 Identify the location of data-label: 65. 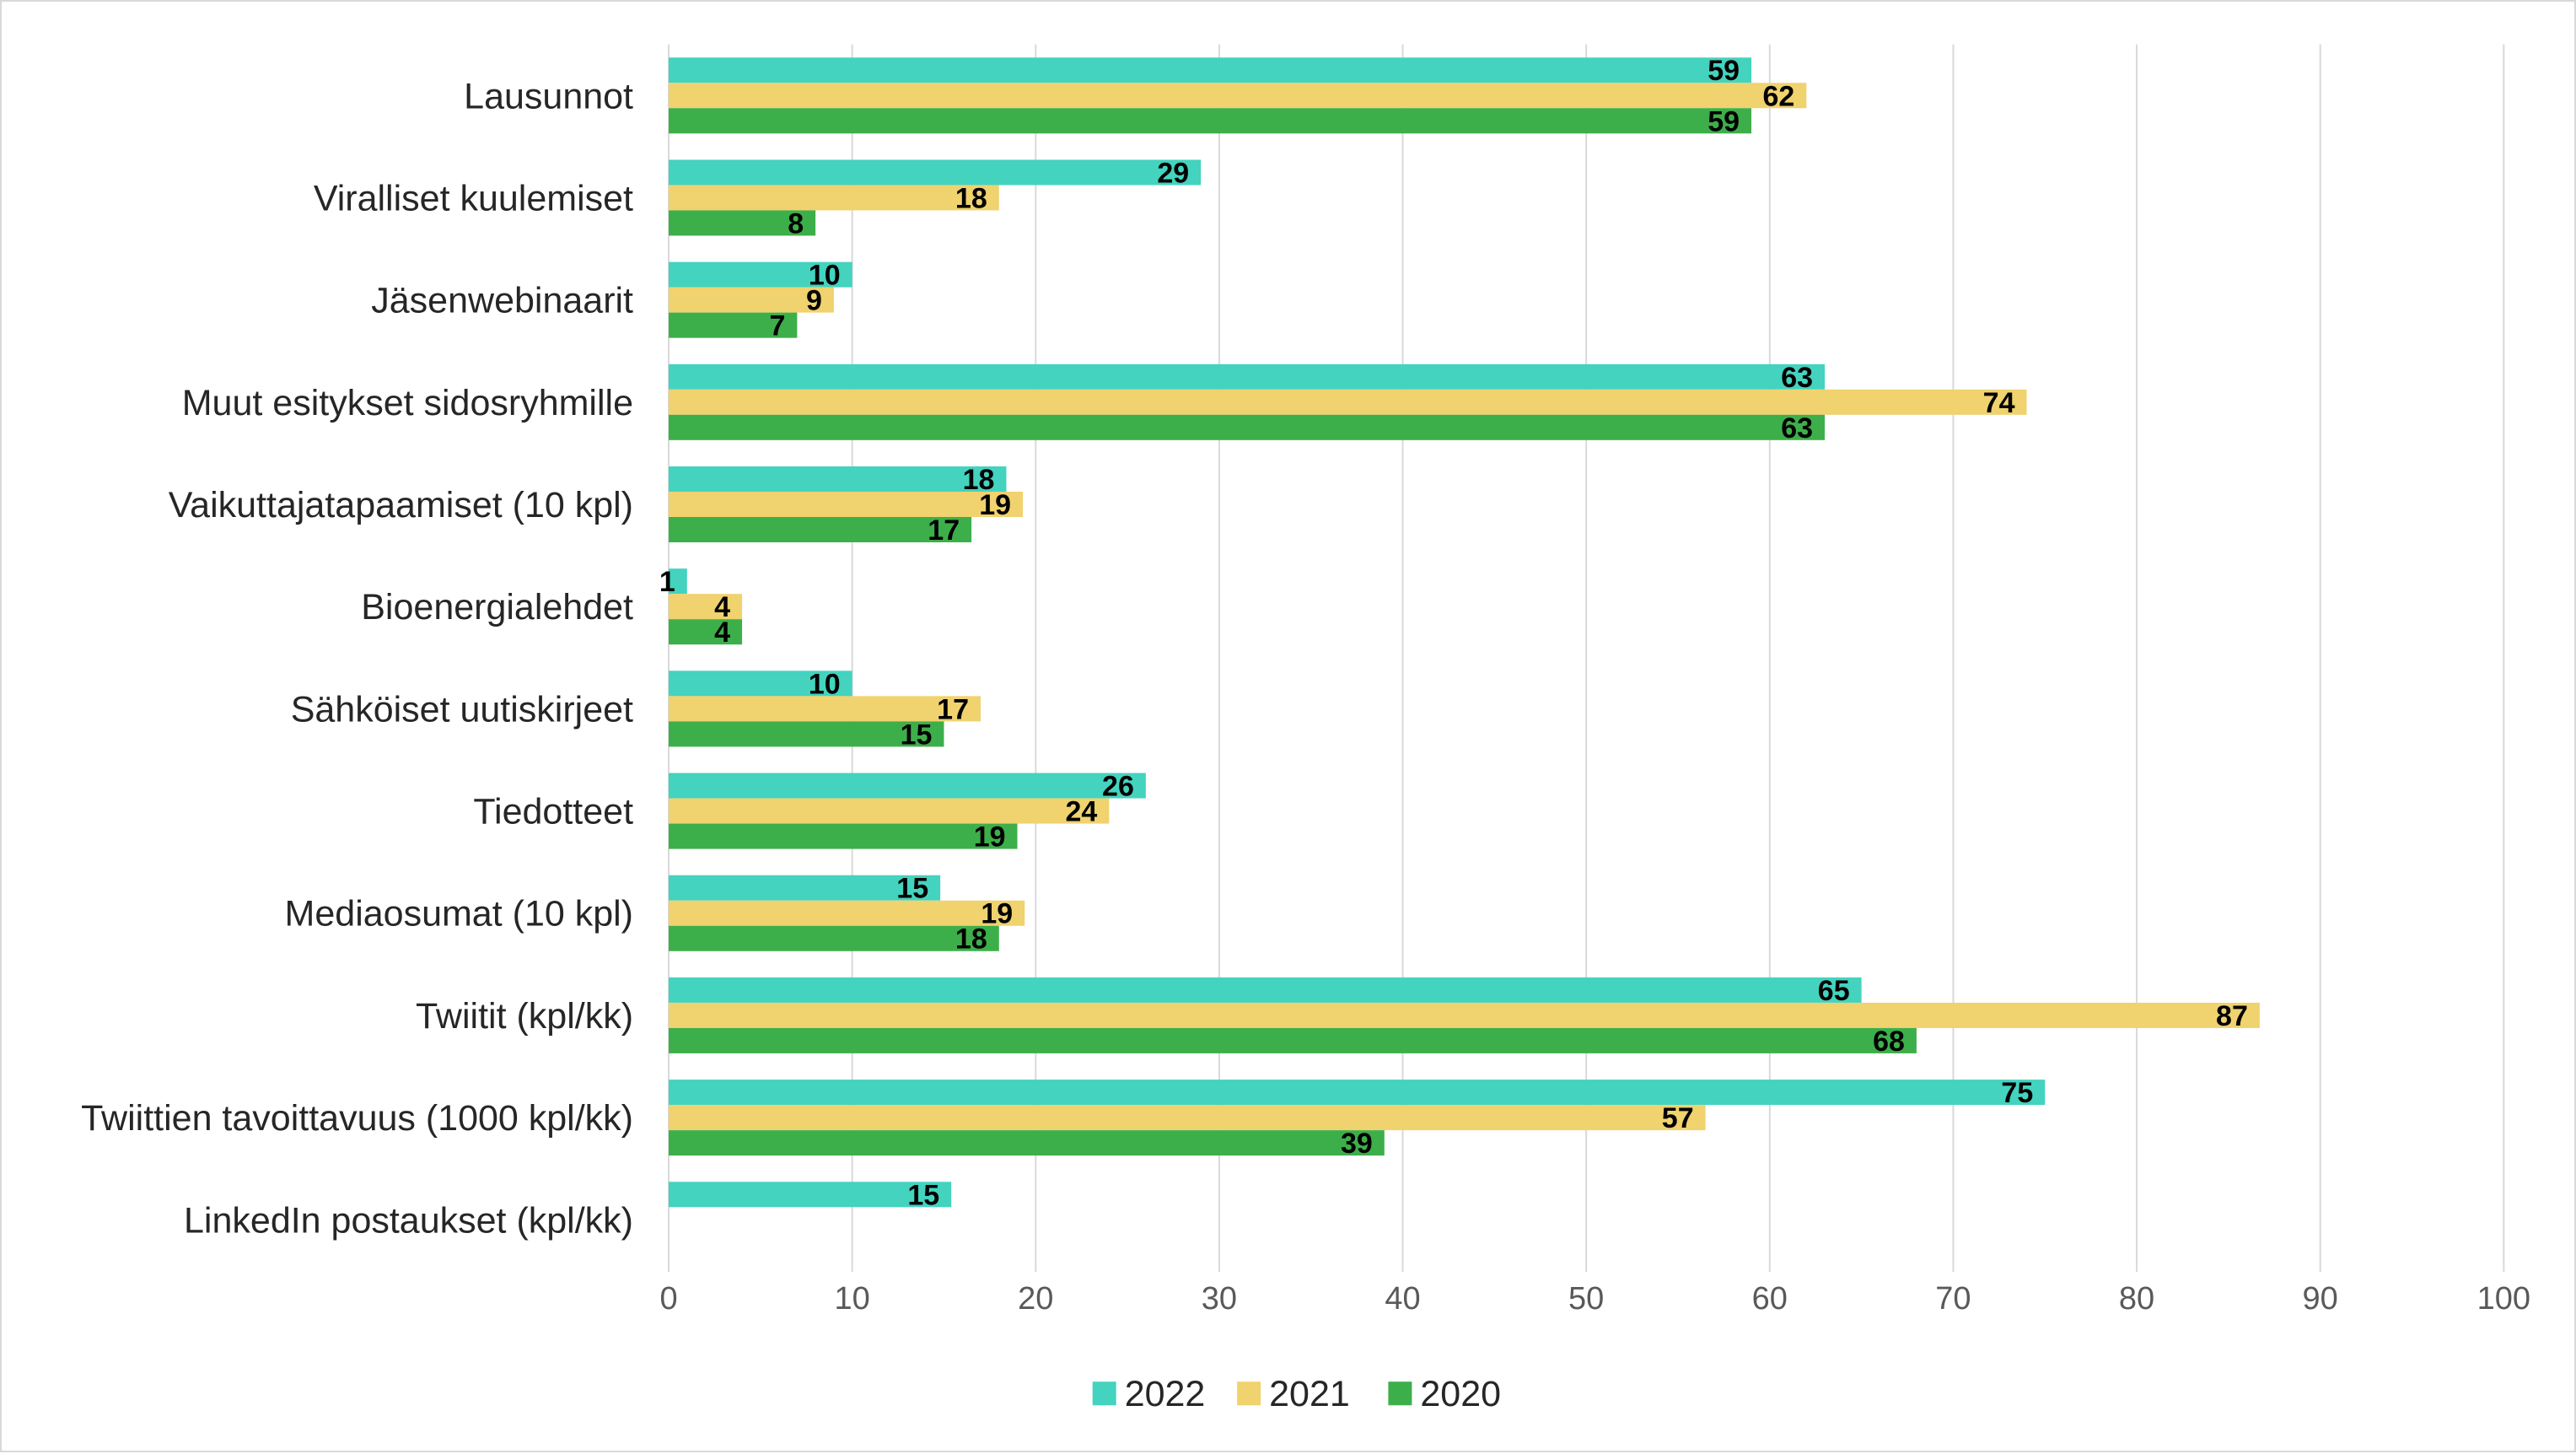
(1834, 991).